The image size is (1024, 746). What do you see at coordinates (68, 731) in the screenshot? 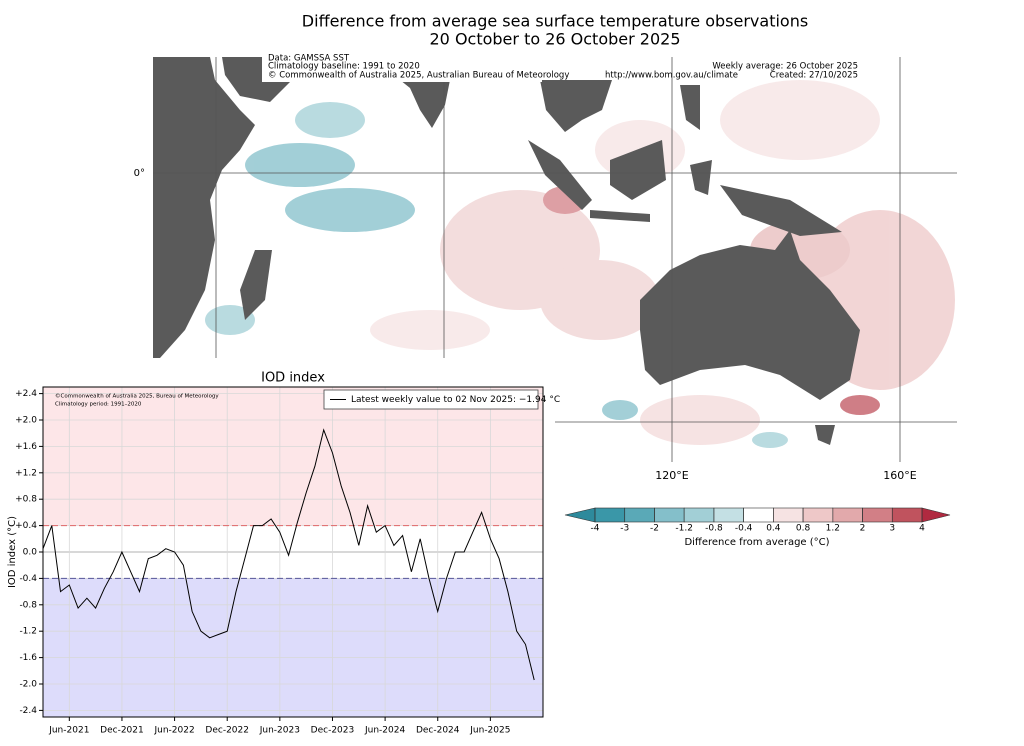
I see `x-tick-label: Jun-2021` at bounding box center [68, 731].